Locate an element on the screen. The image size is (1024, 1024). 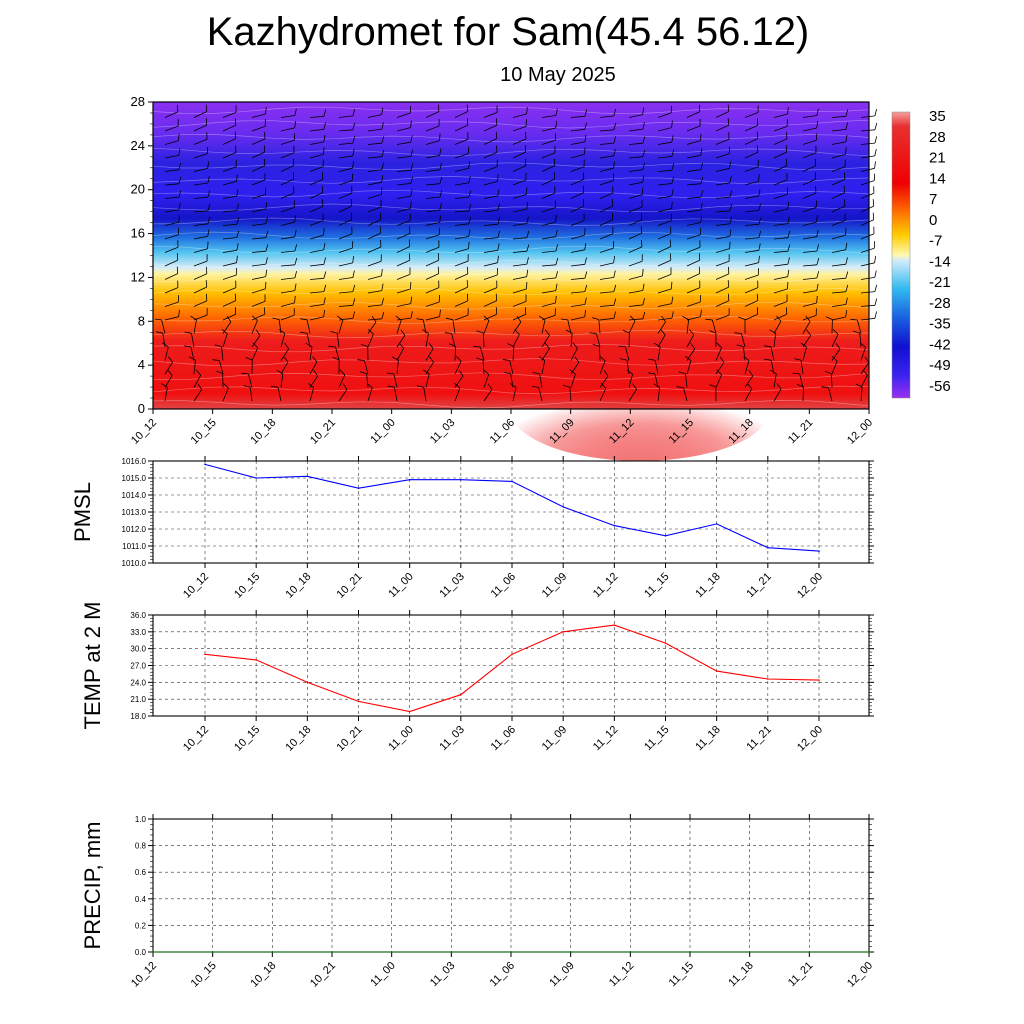
colorbar-tick-label: -7 is located at coordinates (935, 241).